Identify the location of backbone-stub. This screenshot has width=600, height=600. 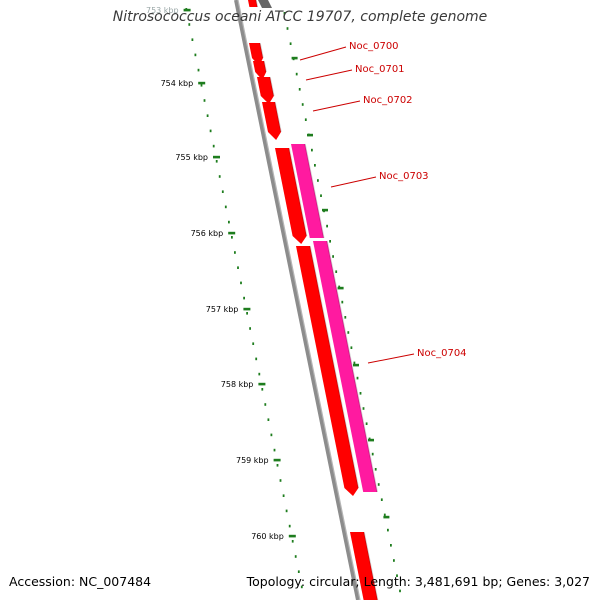
(265, 4).